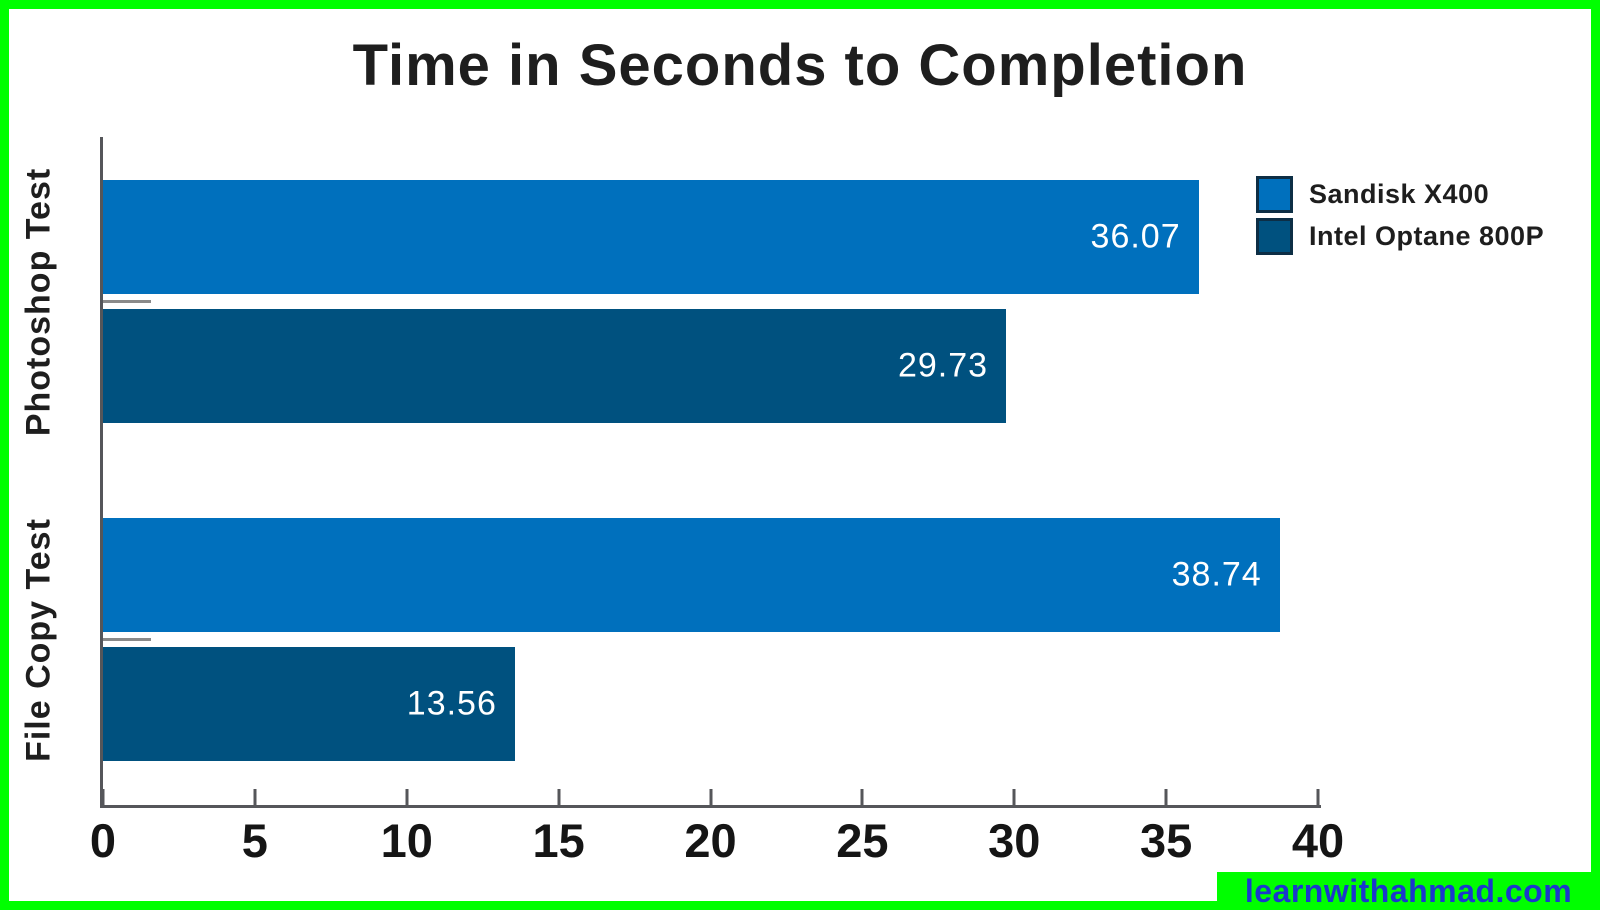 The height and width of the screenshot is (910, 1600). What do you see at coordinates (691, 575) in the screenshot?
I see `bar-file-copy-test-sandisk-x400: 38.74` at bounding box center [691, 575].